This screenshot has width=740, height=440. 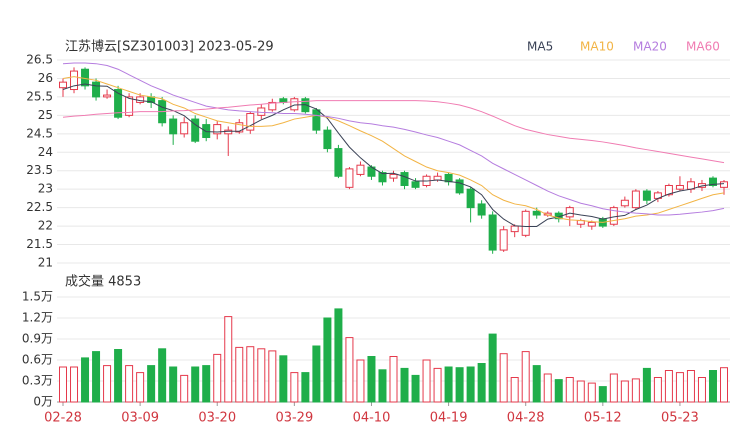 What do you see at coordinates (169, 47) in the screenshot?
I see `chart-title: 江苏博云[SZ301003] 2023-05-29` at bounding box center [169, 47].